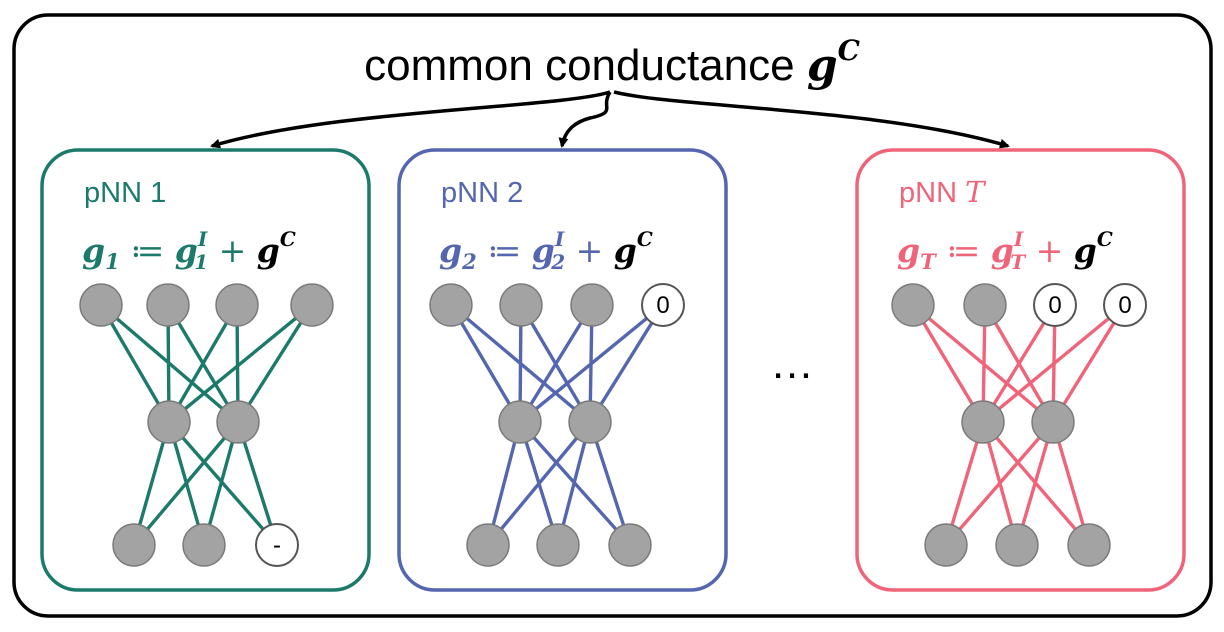  Describe the element at coordinates (928, 261) in the screenshot. I see `eq-lhs-sub: T` at that location.